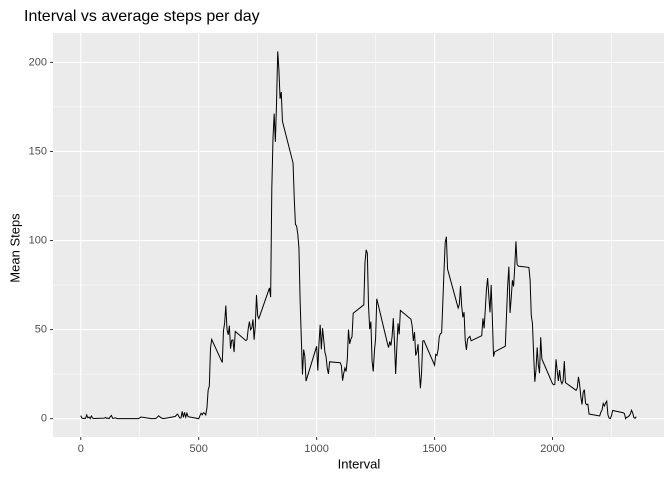 This screenshot has height=485, width=672. Describe the element at coordinates (434, 449) in the screenshot. I see `x-tick-label: 1500` at that location.